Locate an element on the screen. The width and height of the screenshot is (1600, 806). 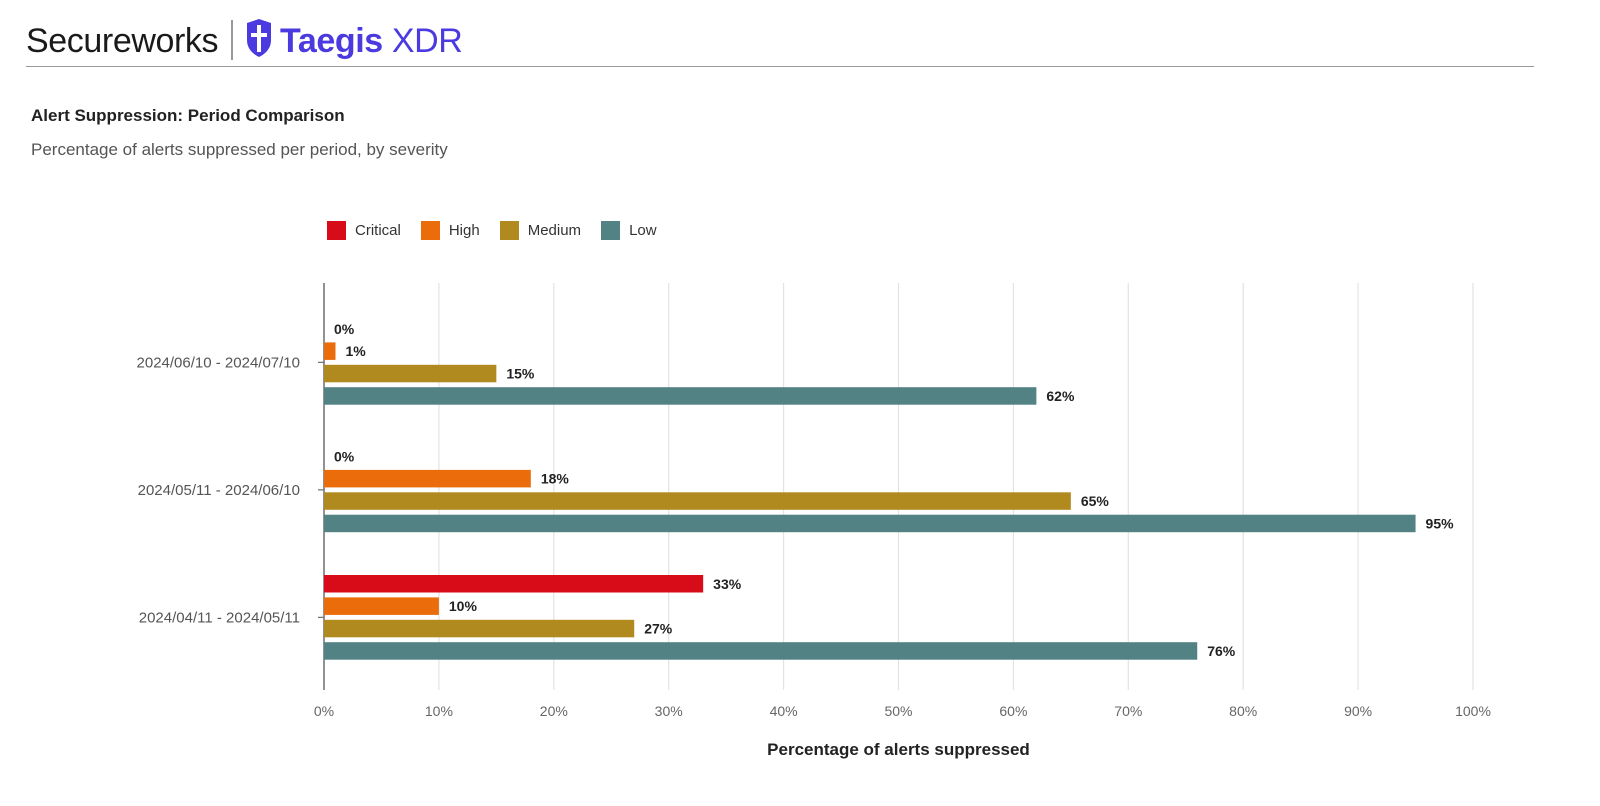
legend-swatch-medium is located at coordinates (509, 230).